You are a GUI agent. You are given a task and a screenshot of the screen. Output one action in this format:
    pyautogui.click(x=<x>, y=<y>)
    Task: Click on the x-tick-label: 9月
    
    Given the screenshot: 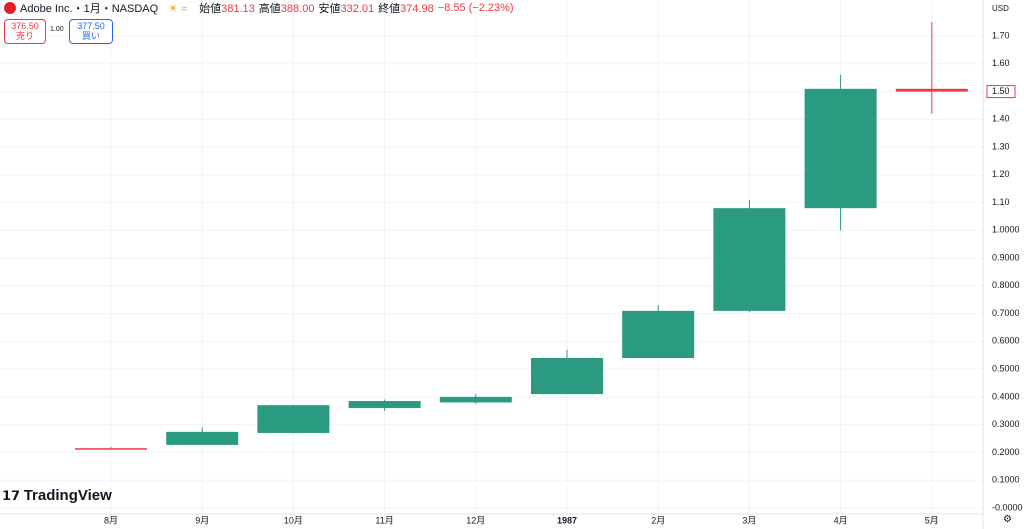 What is the action you would take?
    pyautogui.click(x=202, y=520)
    